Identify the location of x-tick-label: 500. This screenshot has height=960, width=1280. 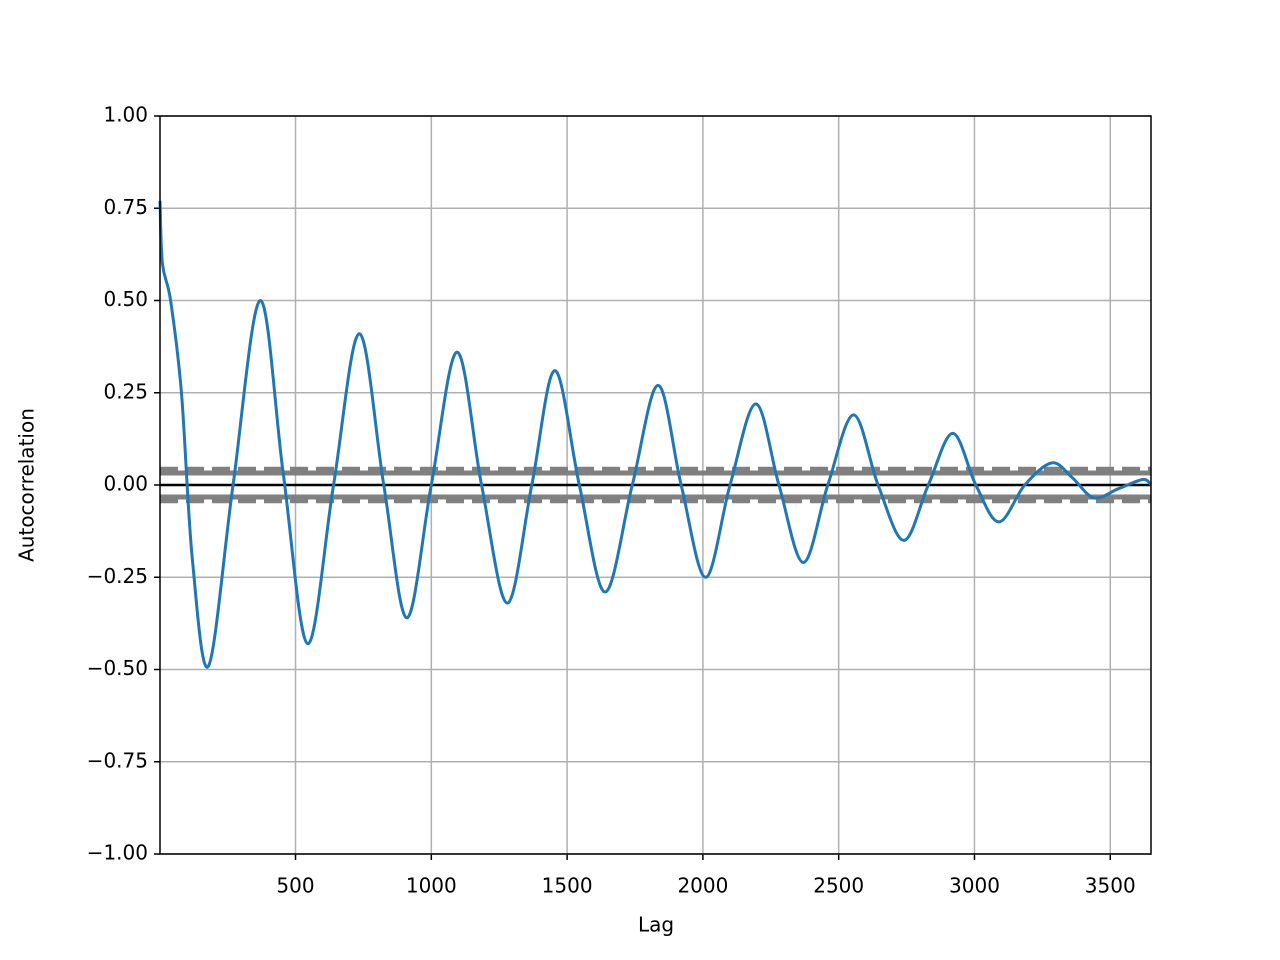
(295, 886).